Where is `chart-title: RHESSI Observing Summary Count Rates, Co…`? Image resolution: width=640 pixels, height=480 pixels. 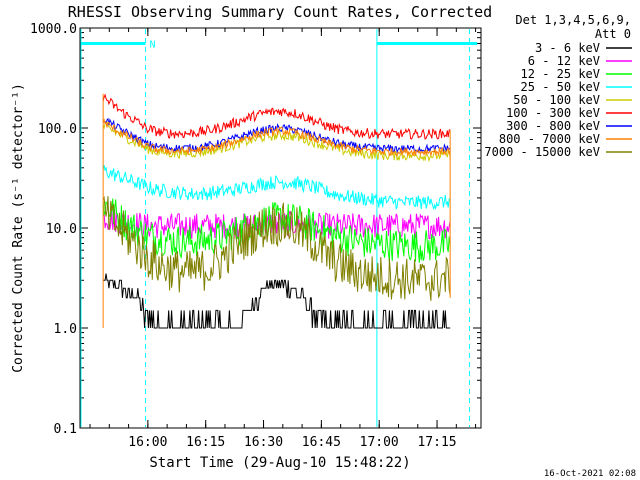
chart-title: RHESSI Observing Summary Count Rates, Co… is located at coordinates (280, 12).